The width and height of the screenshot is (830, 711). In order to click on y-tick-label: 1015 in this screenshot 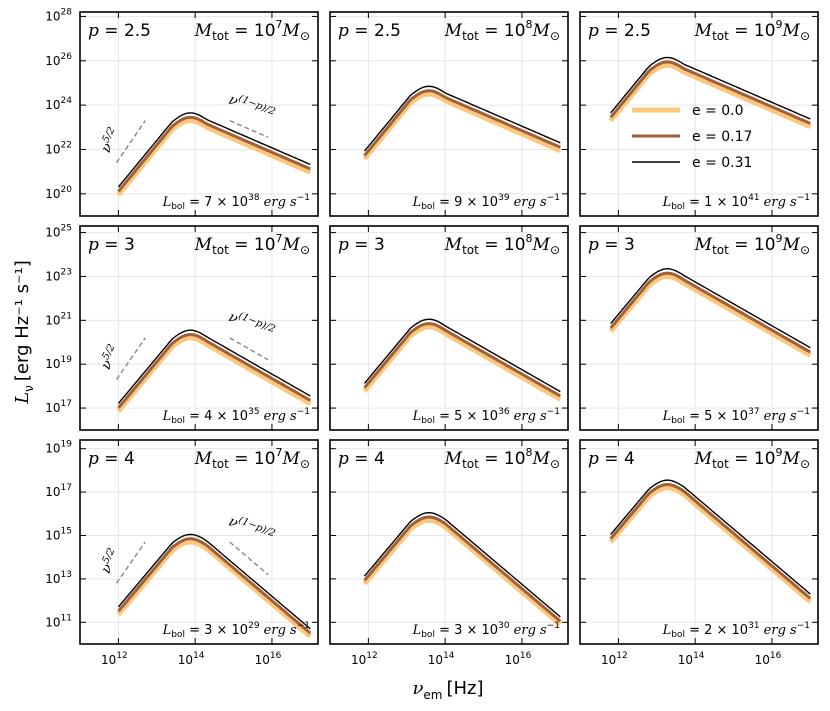, I will do `click(58, 534)`.